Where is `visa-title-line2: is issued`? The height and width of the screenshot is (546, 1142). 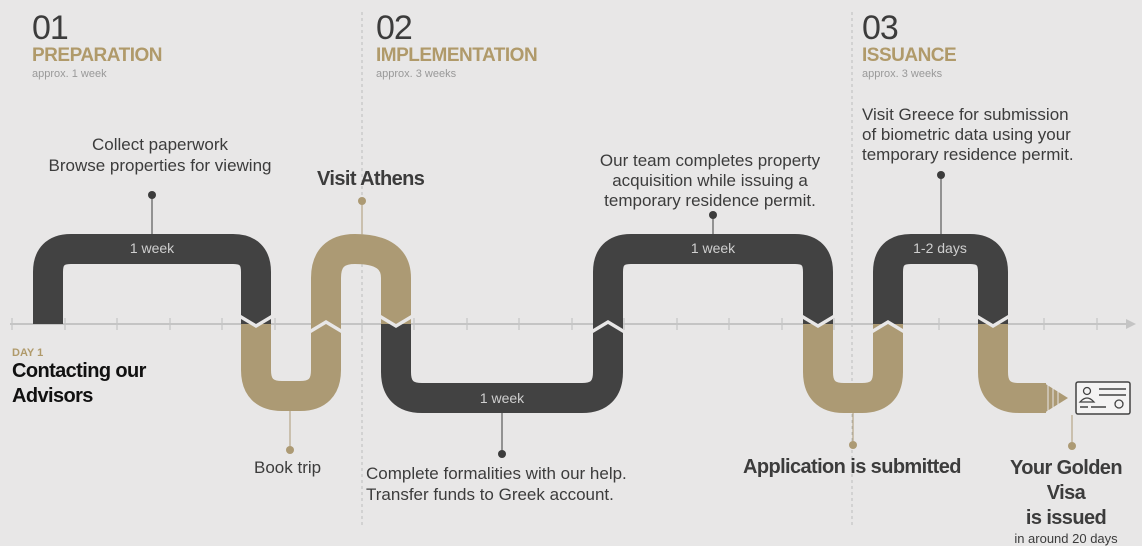
visa-title-line2: is issued is located at coordinates (1066, 518).